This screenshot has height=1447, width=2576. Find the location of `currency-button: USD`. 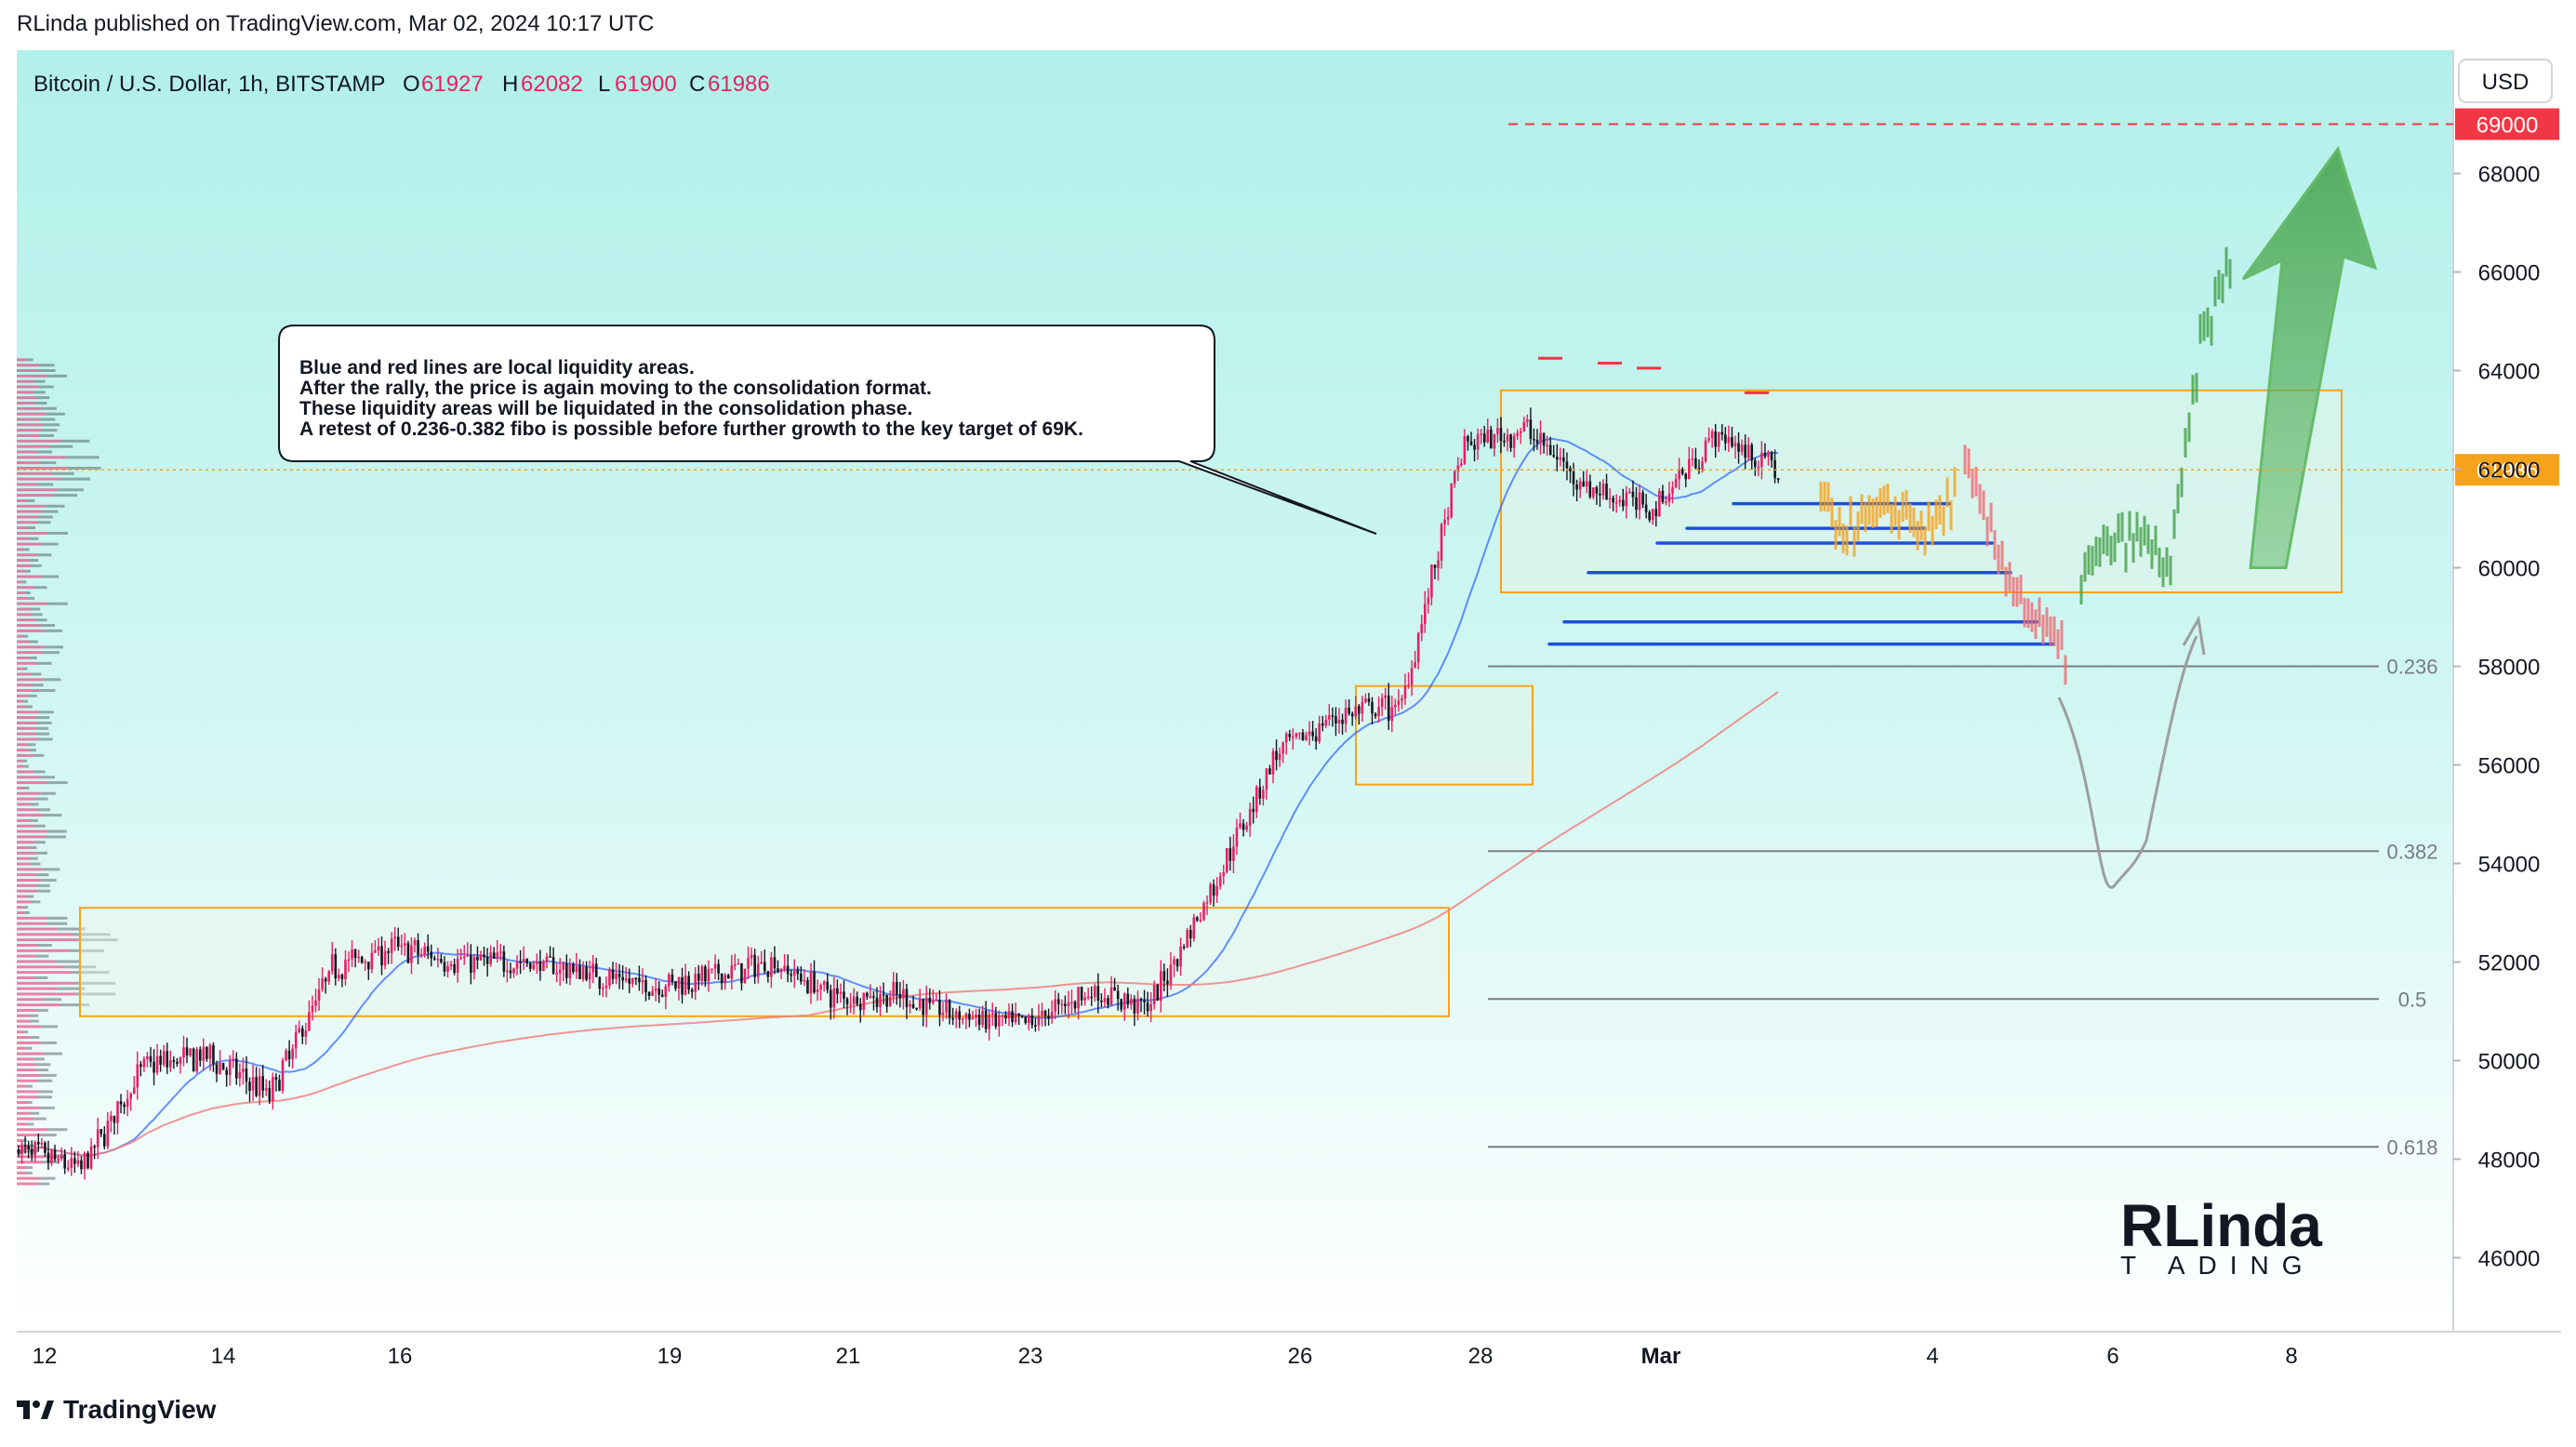

currency-button: USD is located at coordinates (2505, 81).